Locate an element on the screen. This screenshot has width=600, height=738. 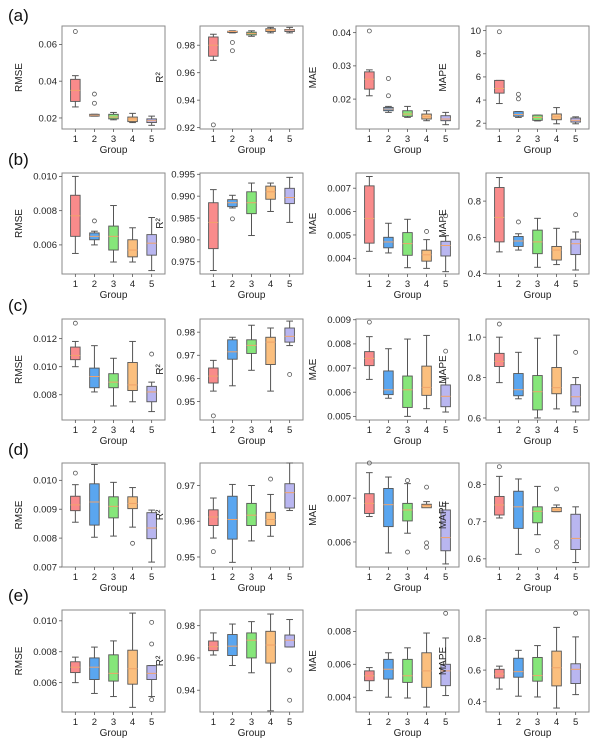
y-tick-label: 8 is located at coordinates (478, 54).